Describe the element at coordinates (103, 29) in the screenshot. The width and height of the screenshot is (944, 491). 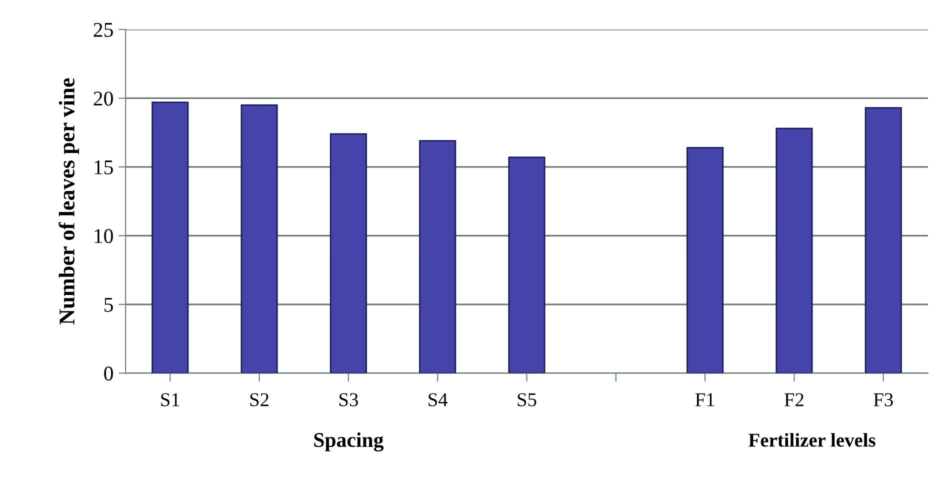
I see `y-tick-label: 25` at that location.